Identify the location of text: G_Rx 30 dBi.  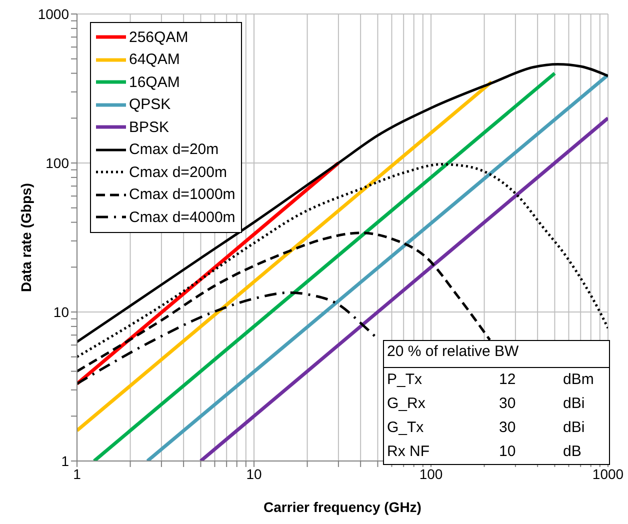
(486, 403).